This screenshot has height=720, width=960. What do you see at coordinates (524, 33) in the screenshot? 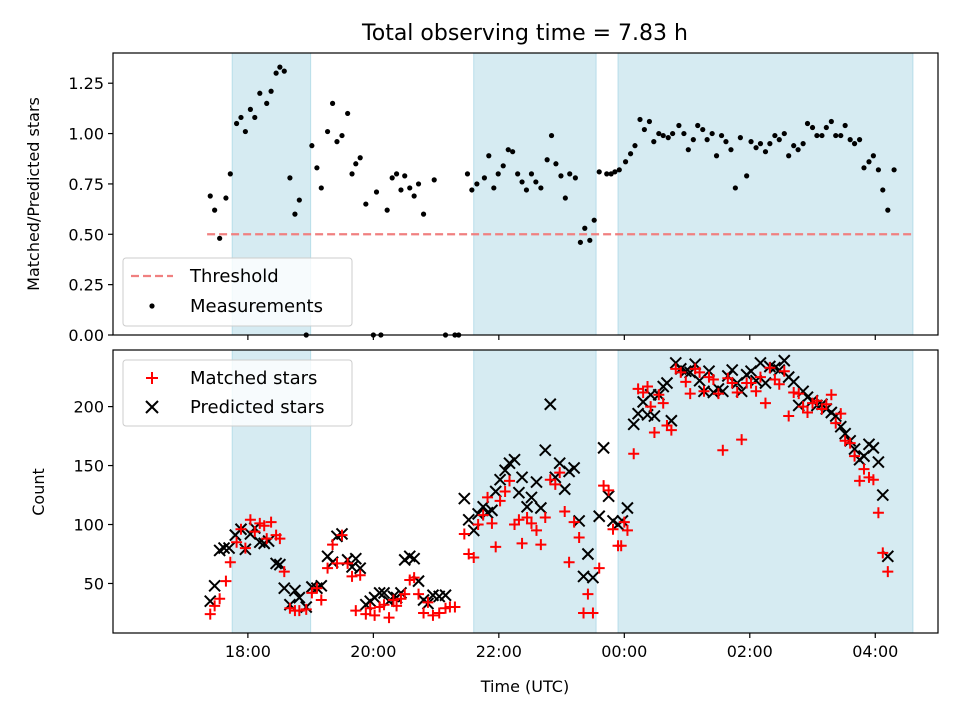
I see `figure-title: Total observing time = 7.83 h` at bounding box center [524, 33].